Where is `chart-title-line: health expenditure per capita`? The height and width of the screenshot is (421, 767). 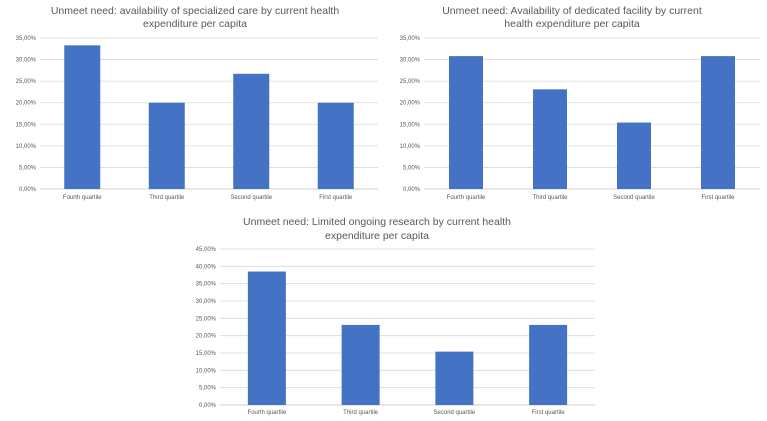
chart-title-line: health expenditure per capita is located at coordinates (572, 24).